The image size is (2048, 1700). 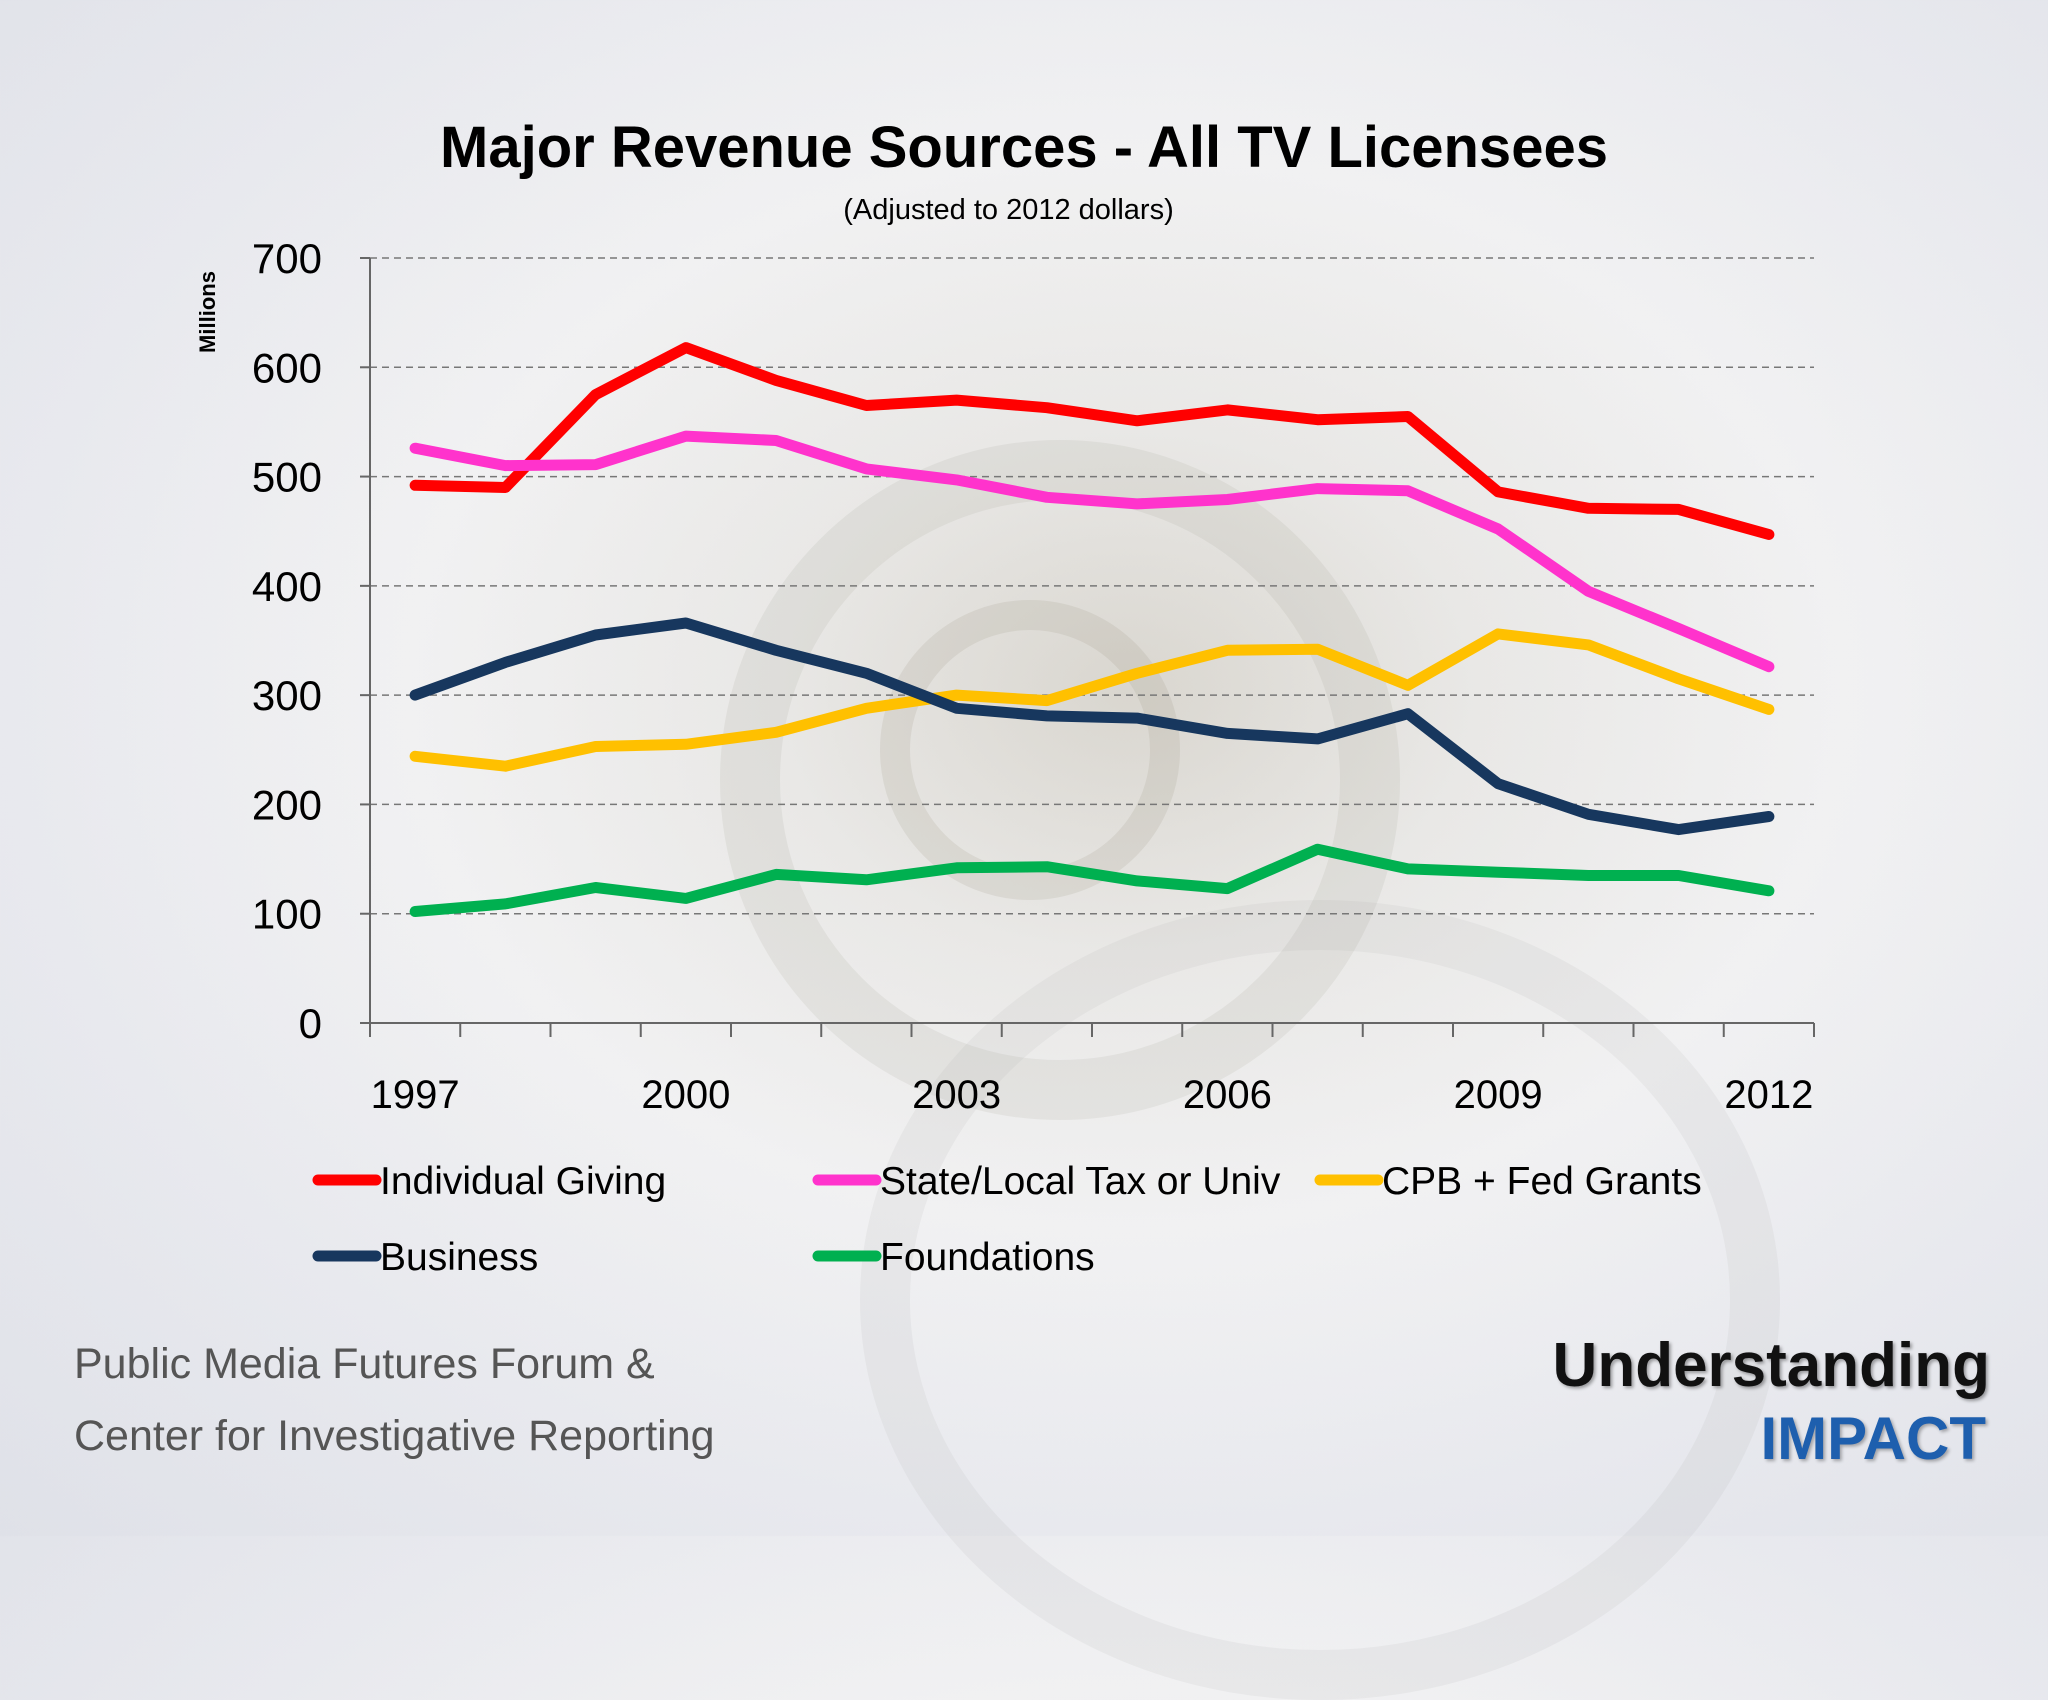 I want to click on y-tick-label: 600, so click(x=287, y=367).